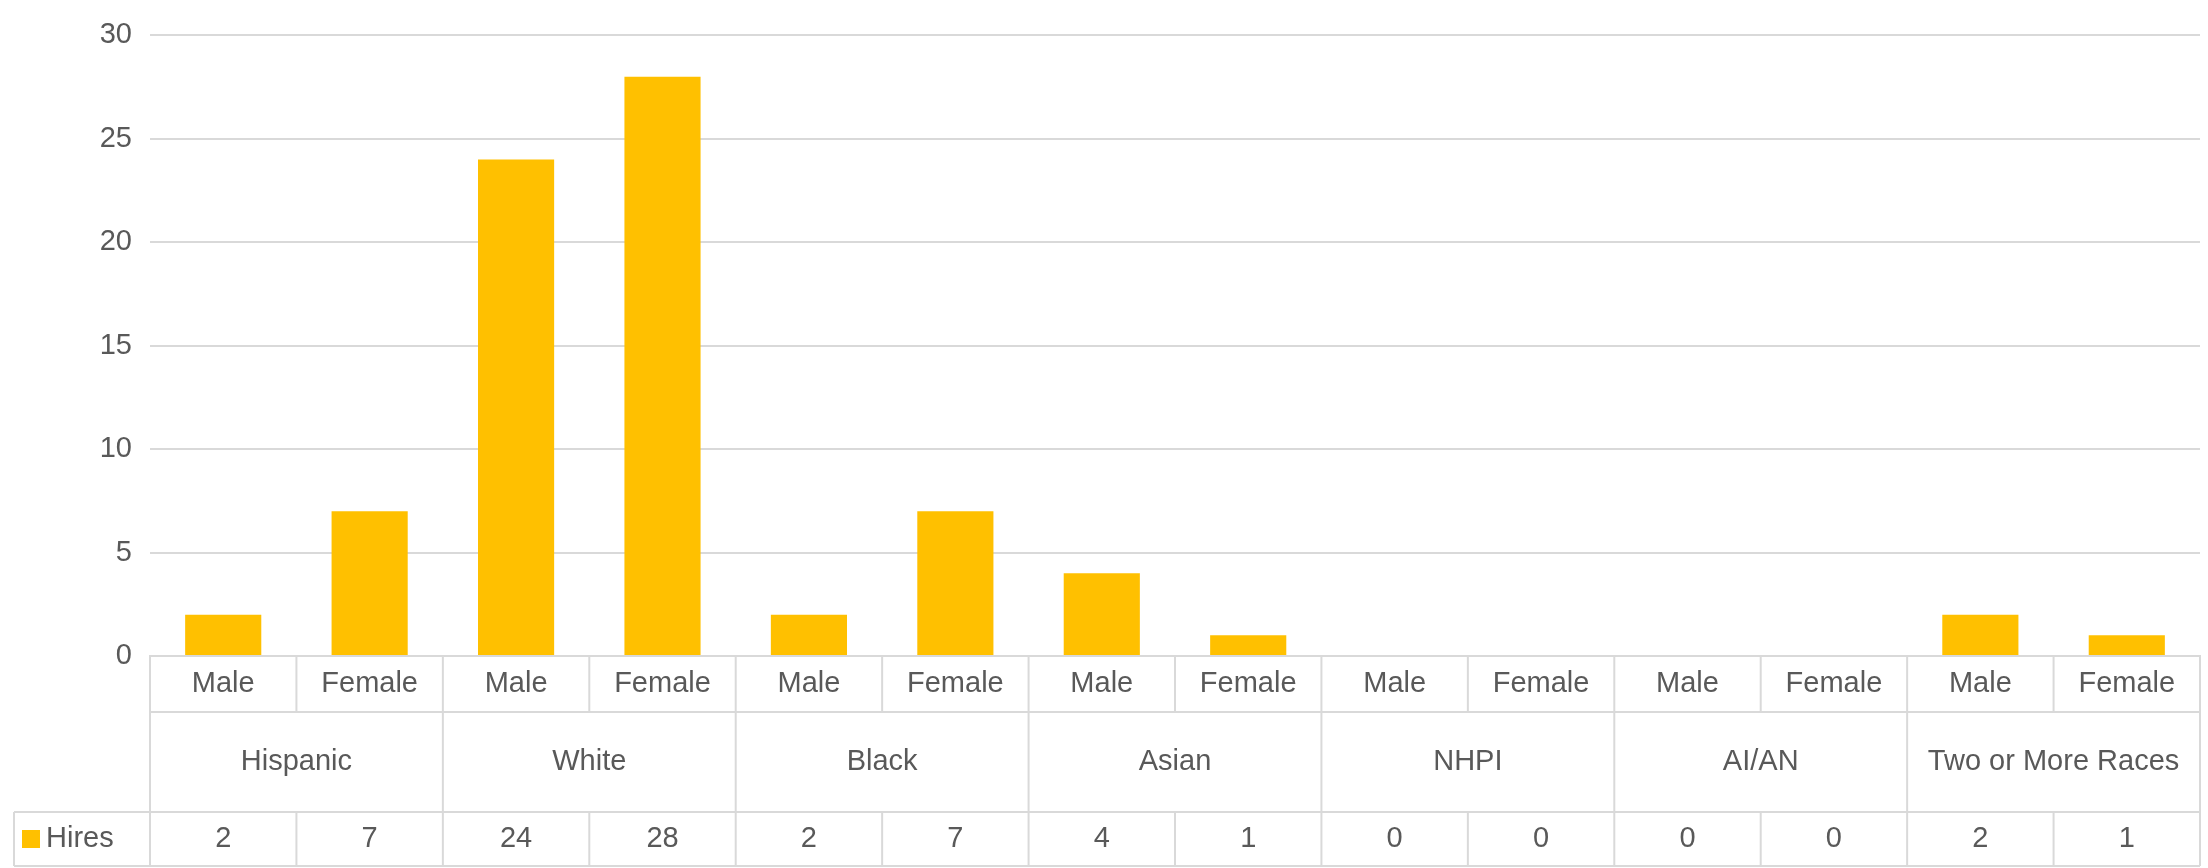 The image size is (2208, 868). I want to click on y-tick-label: 20, so click(115, 240).